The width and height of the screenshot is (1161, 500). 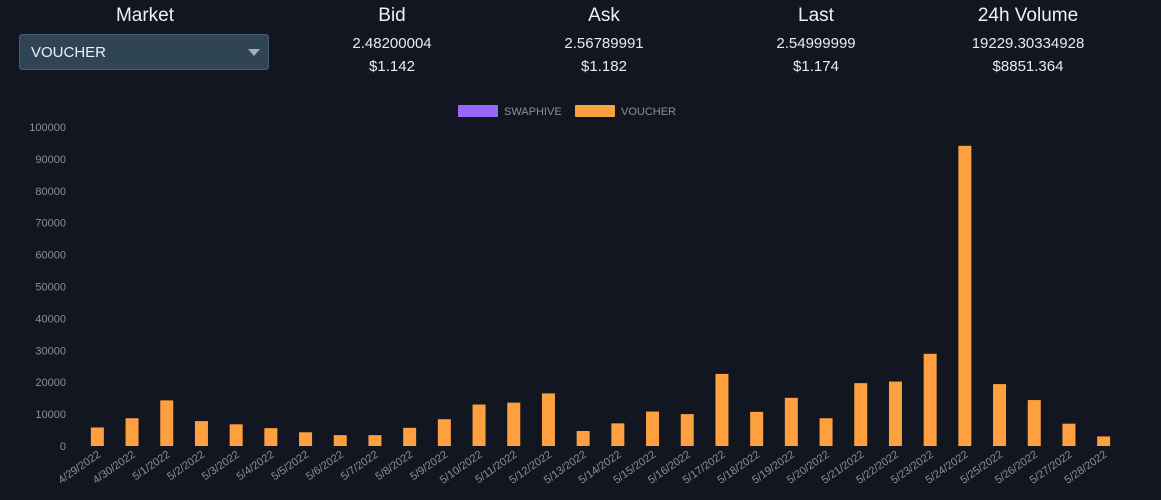 I want to click on x-tick-label: 5/8/2022, so click(x=394, y=466).